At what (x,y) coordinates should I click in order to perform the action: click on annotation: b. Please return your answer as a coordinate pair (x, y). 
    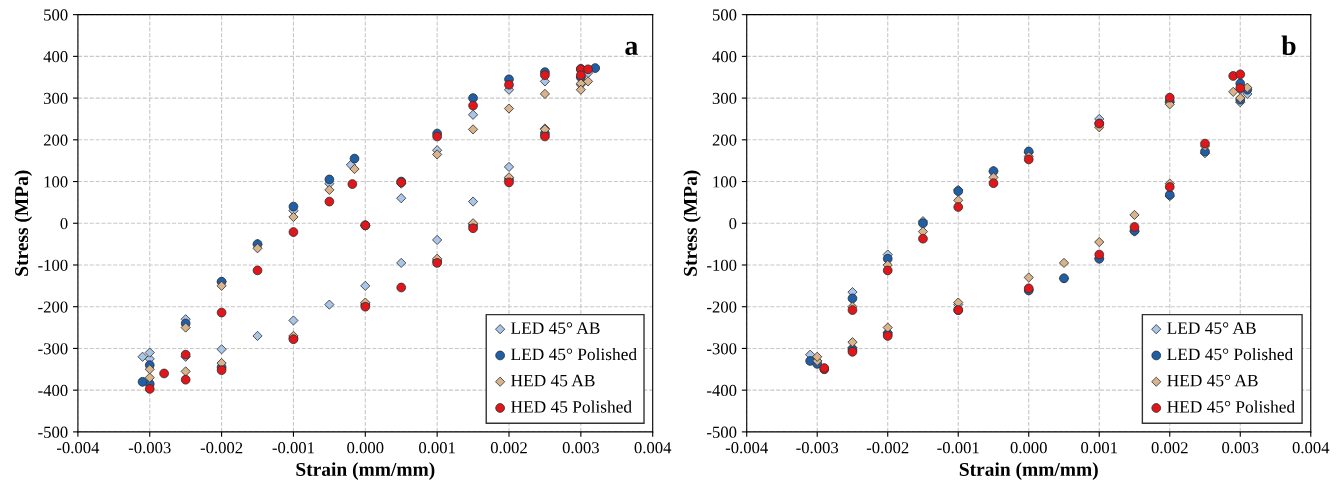
    Looking at the image, I should click on (1288, 45).